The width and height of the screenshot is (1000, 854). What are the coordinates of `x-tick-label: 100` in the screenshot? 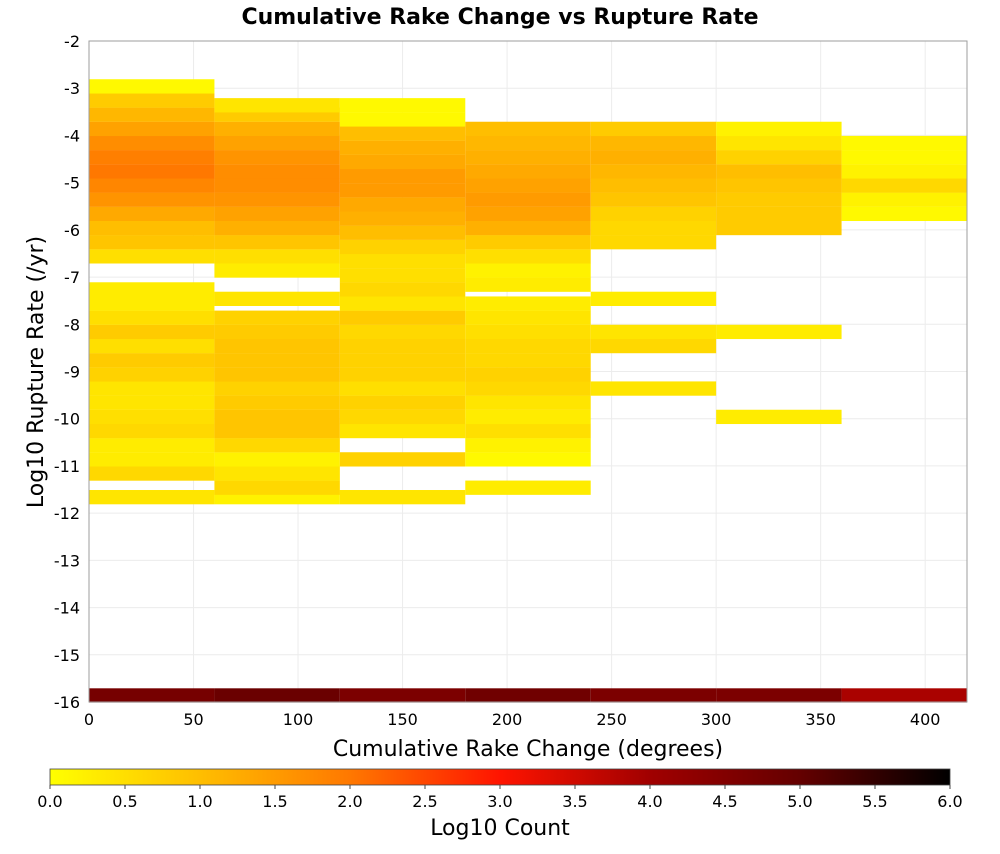 It's located at (298, 719).